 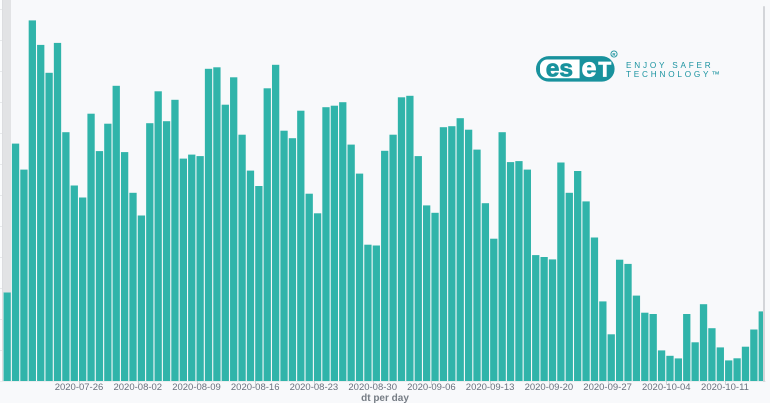 What do you see at coordinates (604, 70) in the screenshot?
I see `svg-text: T` at bounding box center [604, 70].